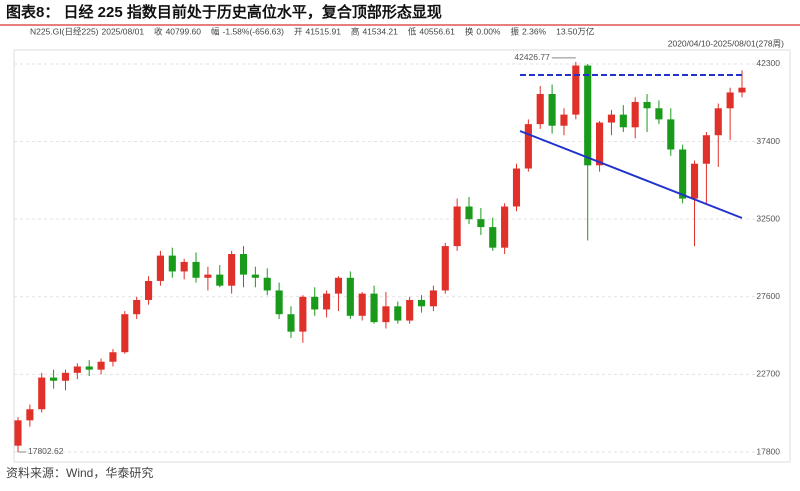  Describe the element at coordinates (323, 31) in the screenshot. I see `info-value: 41515.91` at that location.